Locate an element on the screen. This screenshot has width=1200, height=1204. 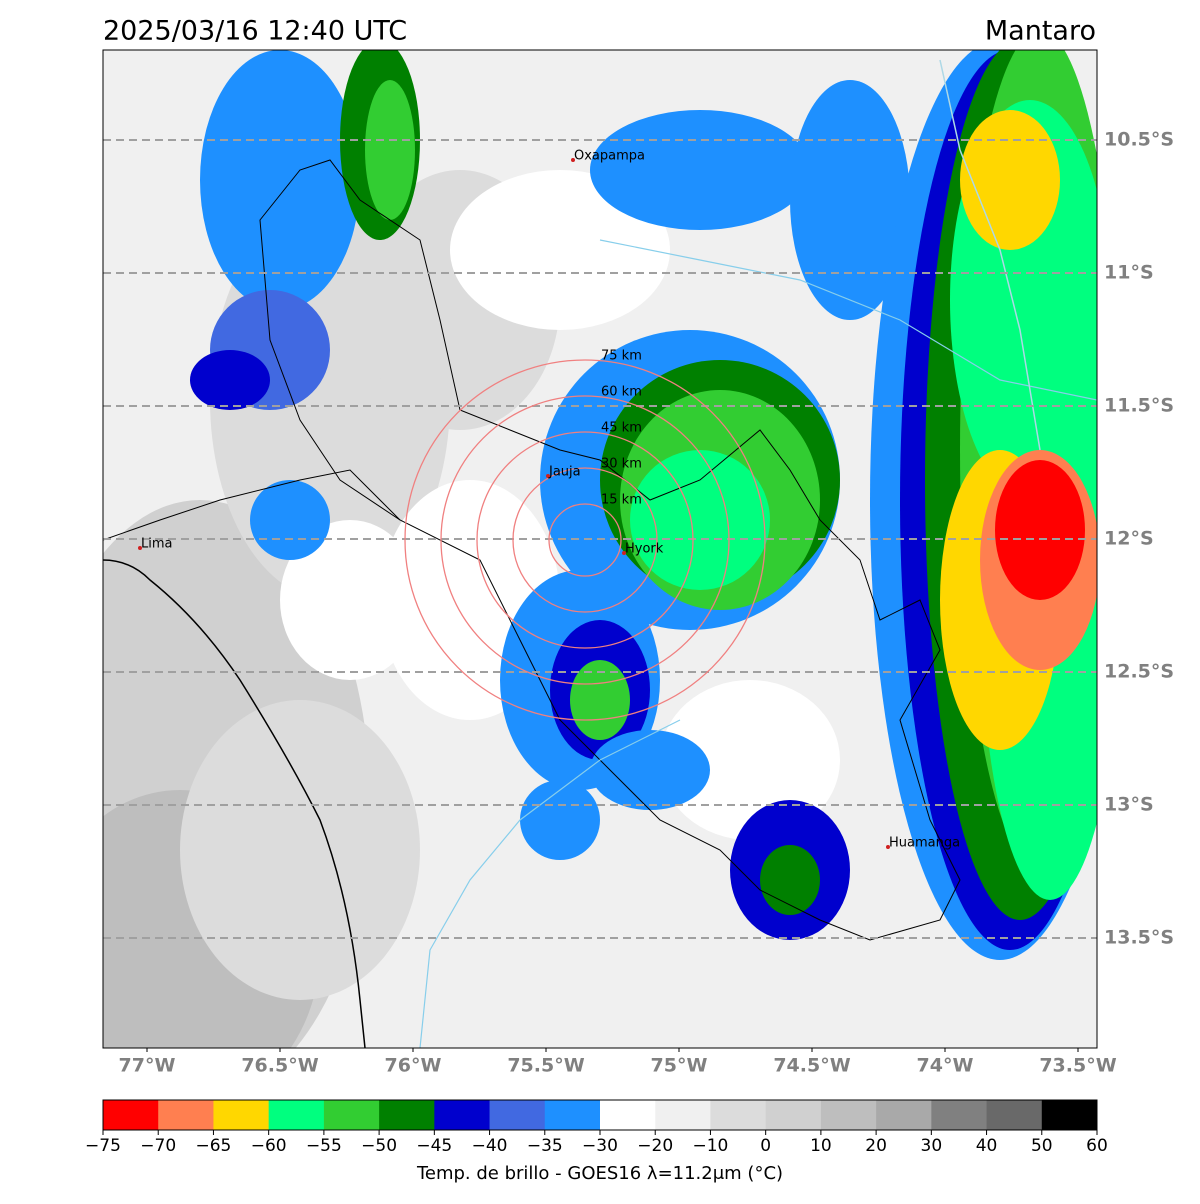
ring-label: 60 km is located at coordinates (621, 392).